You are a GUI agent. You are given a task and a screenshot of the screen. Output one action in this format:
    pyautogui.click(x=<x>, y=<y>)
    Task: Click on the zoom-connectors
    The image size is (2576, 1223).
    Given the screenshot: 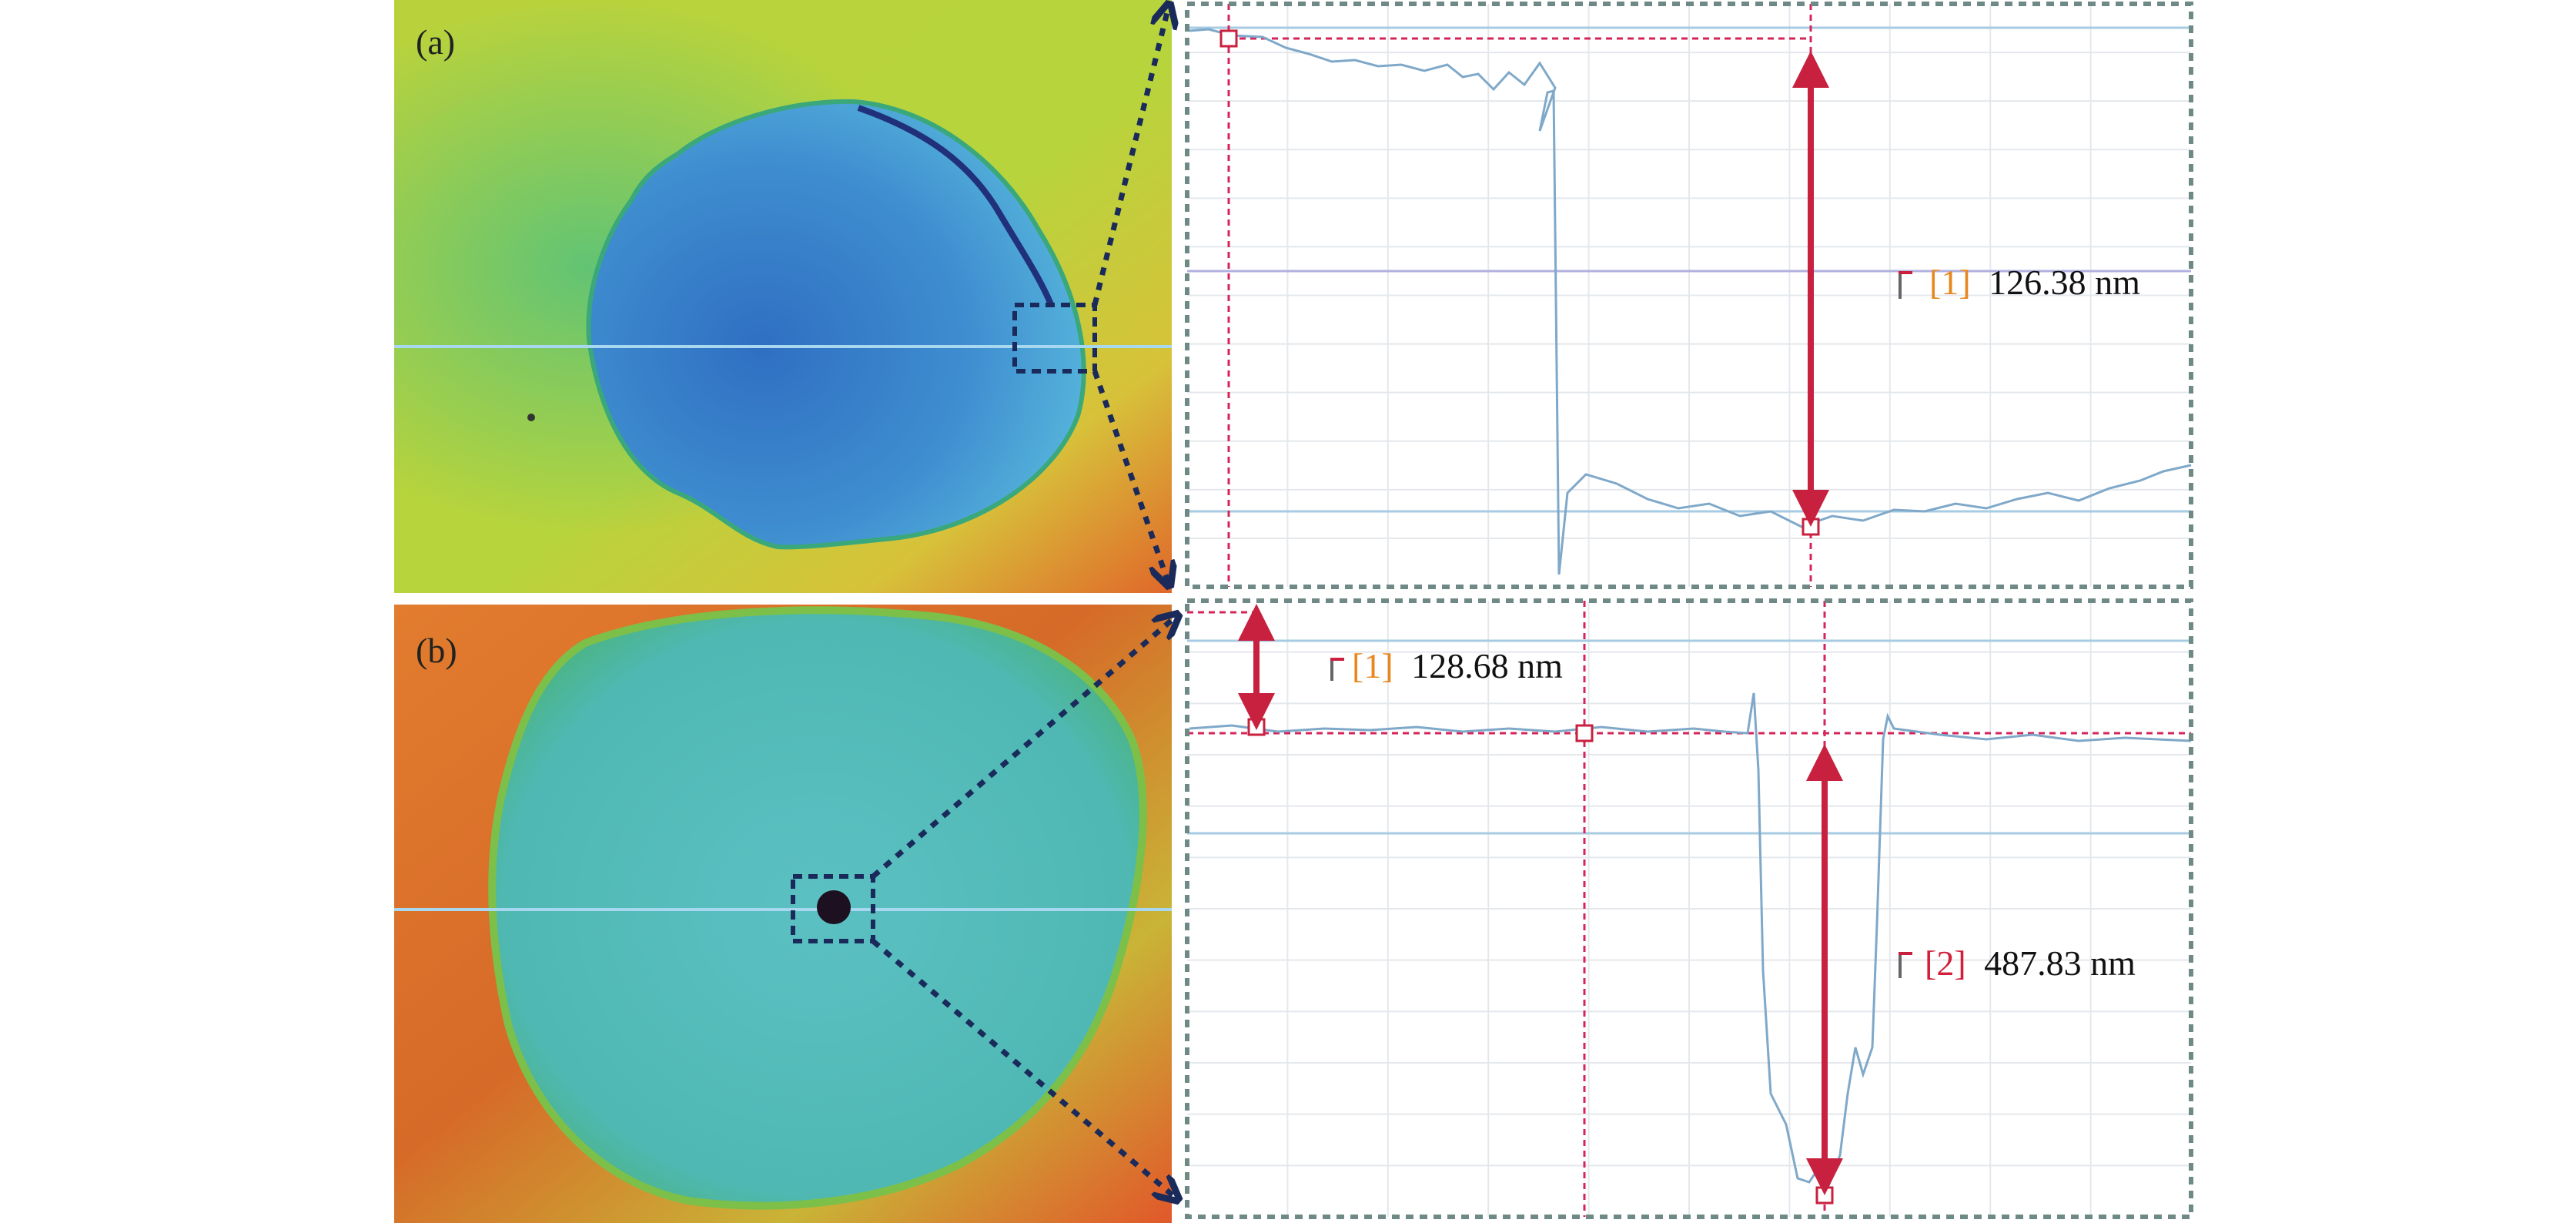 What is the action you would take?
    pyautogui.click(x=1023, y=602)
    